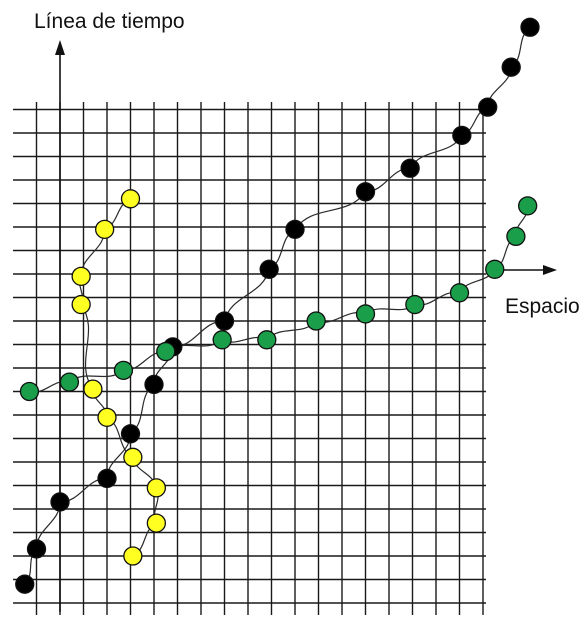 This screenshot has width=588, height=625. I want to click on space-axis-label: Espacio, so click(542, 306).